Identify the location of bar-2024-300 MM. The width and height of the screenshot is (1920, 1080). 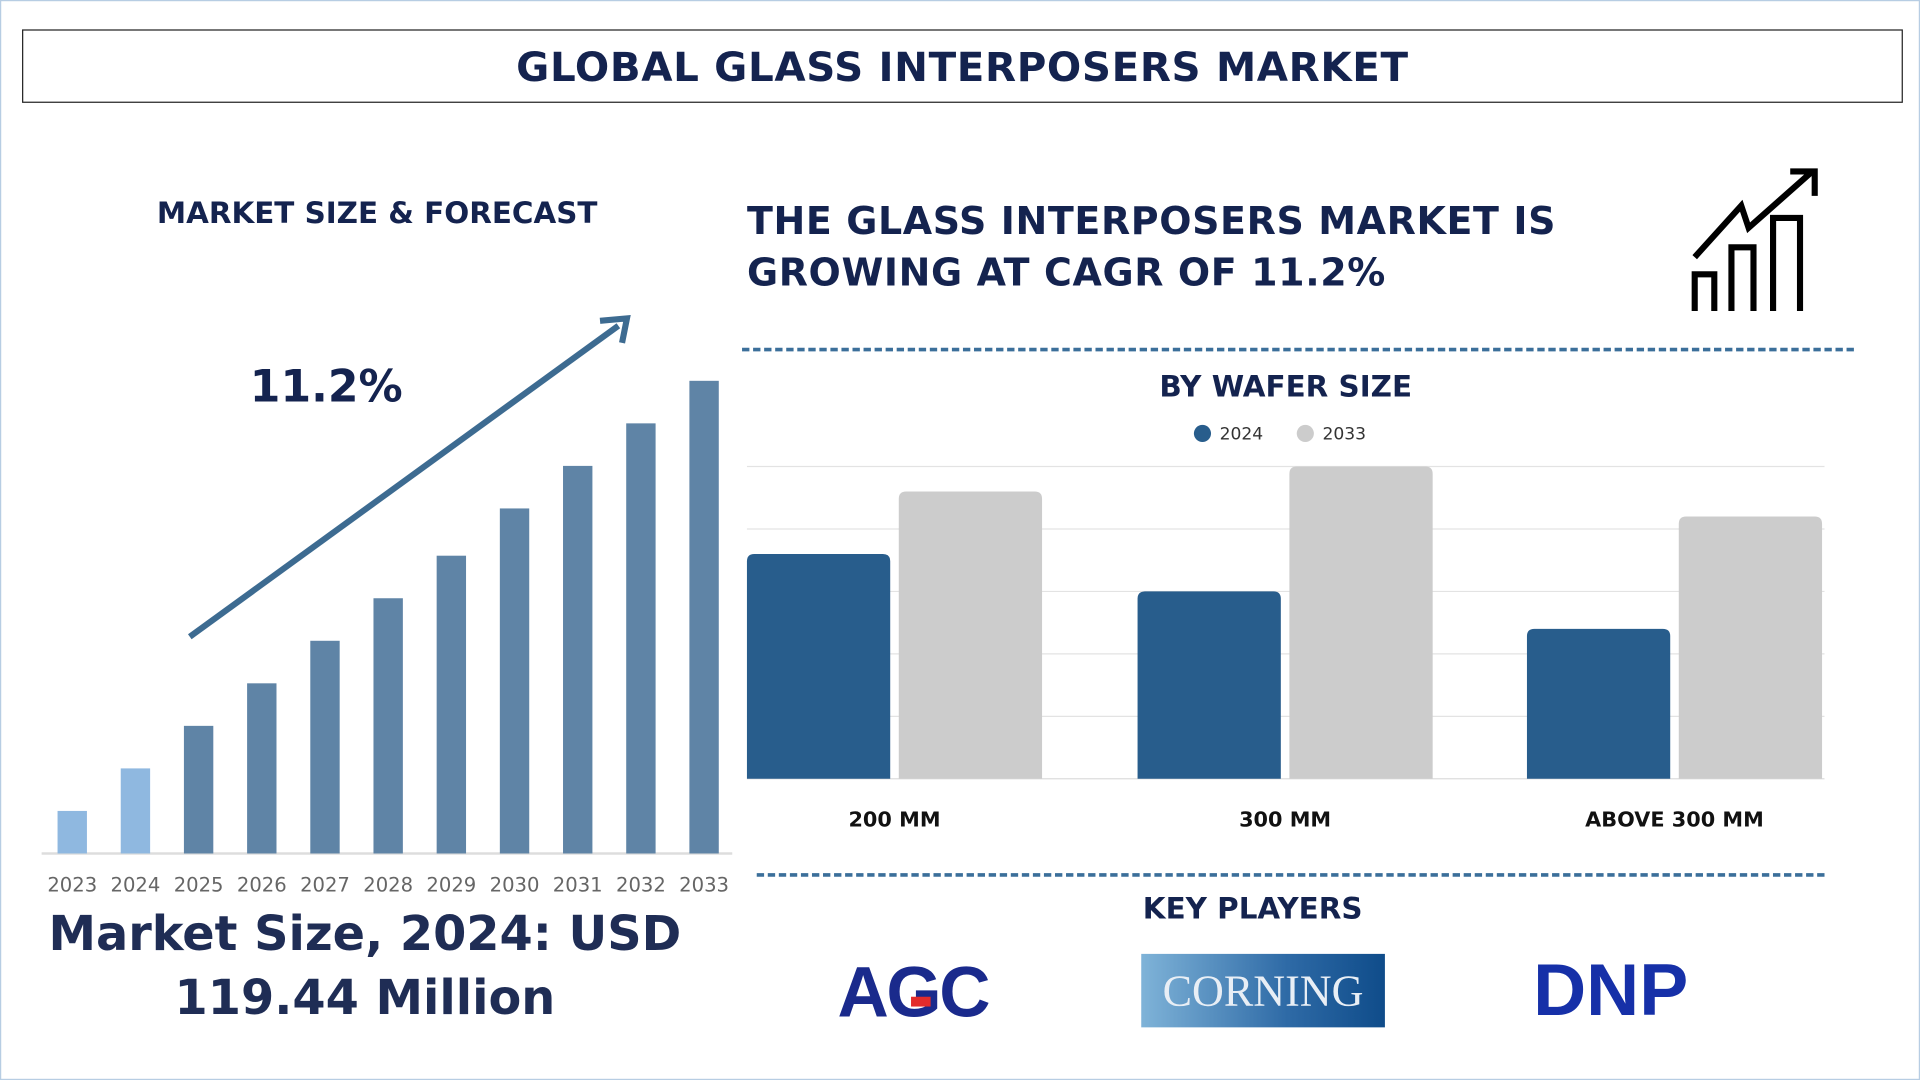
(1209, 685).